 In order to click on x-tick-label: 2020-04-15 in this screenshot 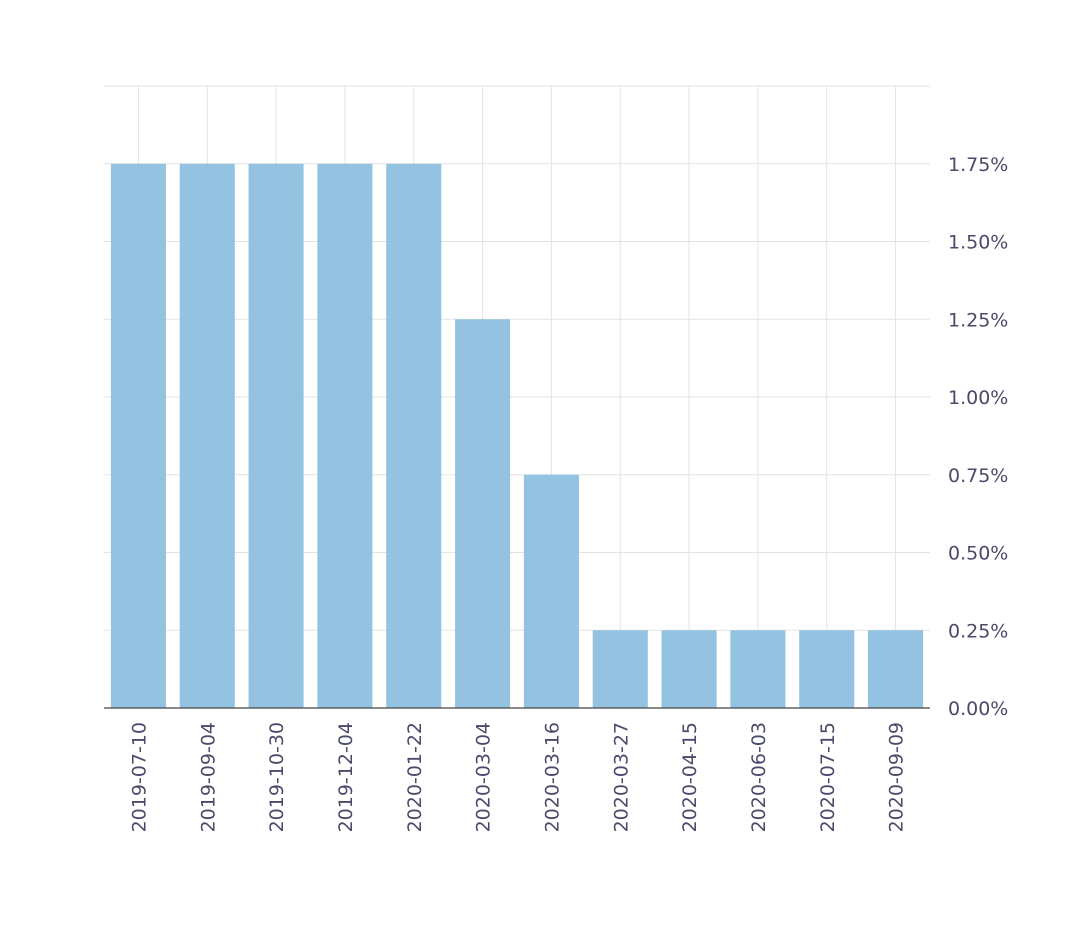, I will do `click(690, 777)`.